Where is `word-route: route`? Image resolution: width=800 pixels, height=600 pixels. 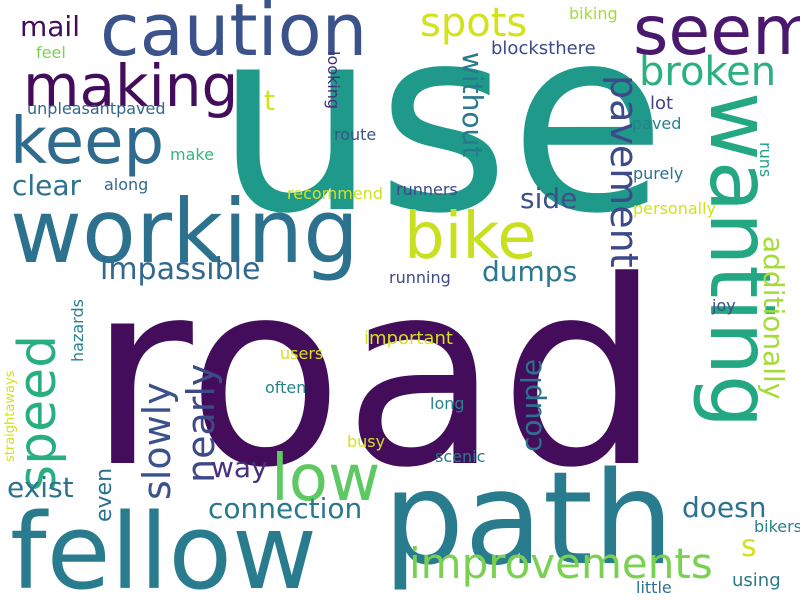 word-route: route is located at coordinates (355, 134).